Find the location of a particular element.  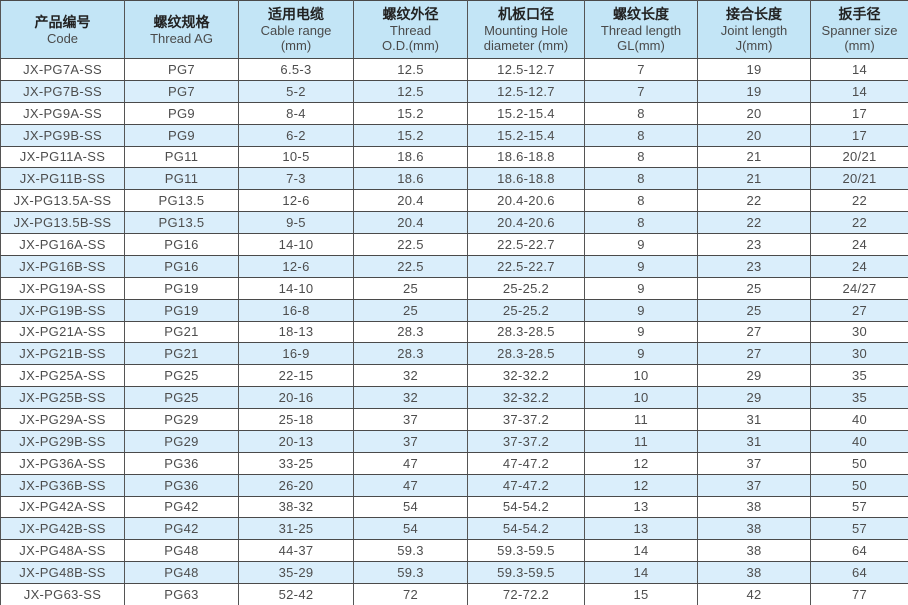

cell-cable_range: 44-37 is located at coordinates (296, 551).